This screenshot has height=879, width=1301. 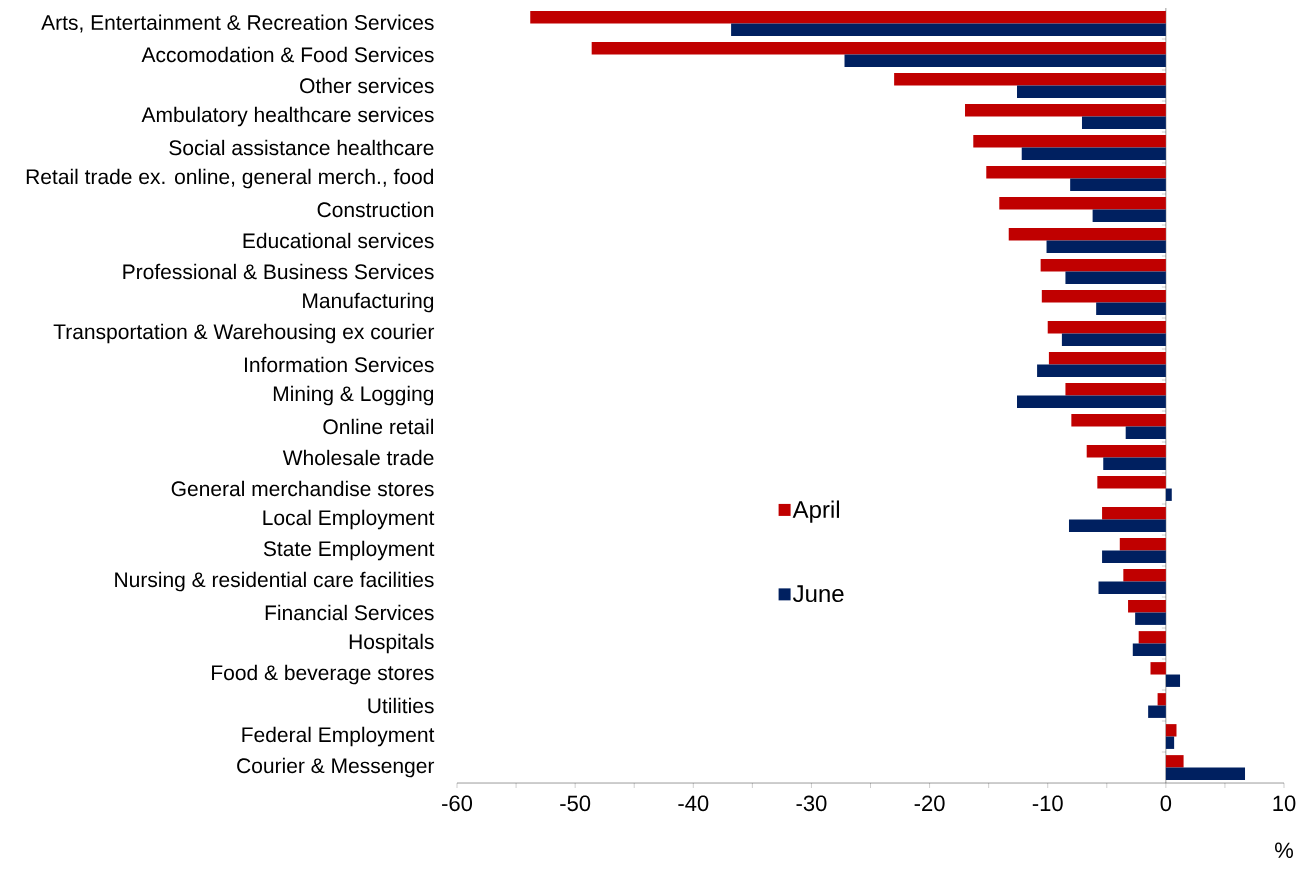 What do you see at coordinates (367, 85) in the screenshot?
I see `y-tick-label: Other services` at bounding box center [367, 85].